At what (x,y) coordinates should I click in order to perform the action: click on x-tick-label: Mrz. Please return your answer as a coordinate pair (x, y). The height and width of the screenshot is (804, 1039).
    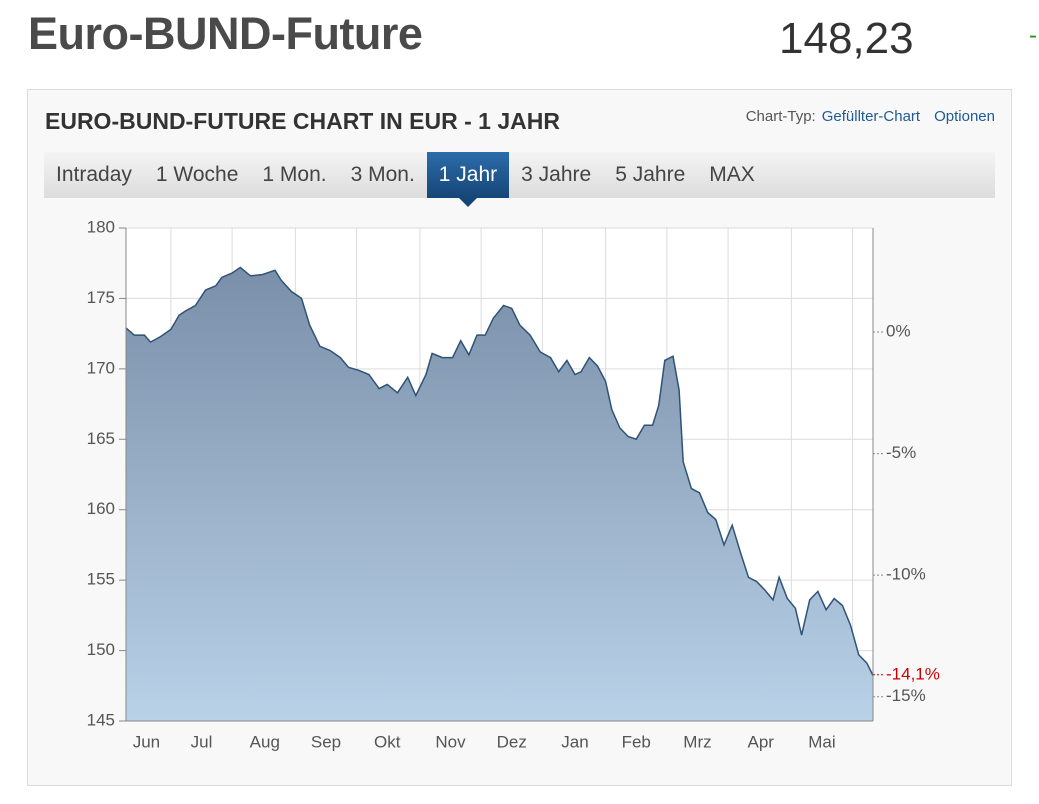
    Looking at the image, I should click on (697, 741).